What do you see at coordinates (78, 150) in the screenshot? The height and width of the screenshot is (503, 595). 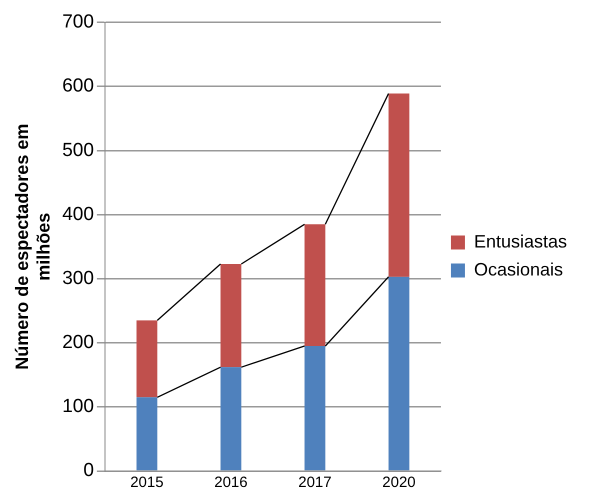 I see `y-tick-label: 500` at bounding box center [78, 150].